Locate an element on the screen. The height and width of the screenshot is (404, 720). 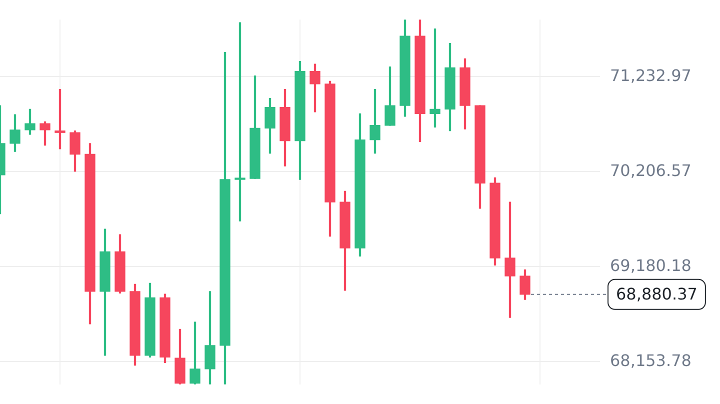
candlestick is located at coordinates (240, 122).